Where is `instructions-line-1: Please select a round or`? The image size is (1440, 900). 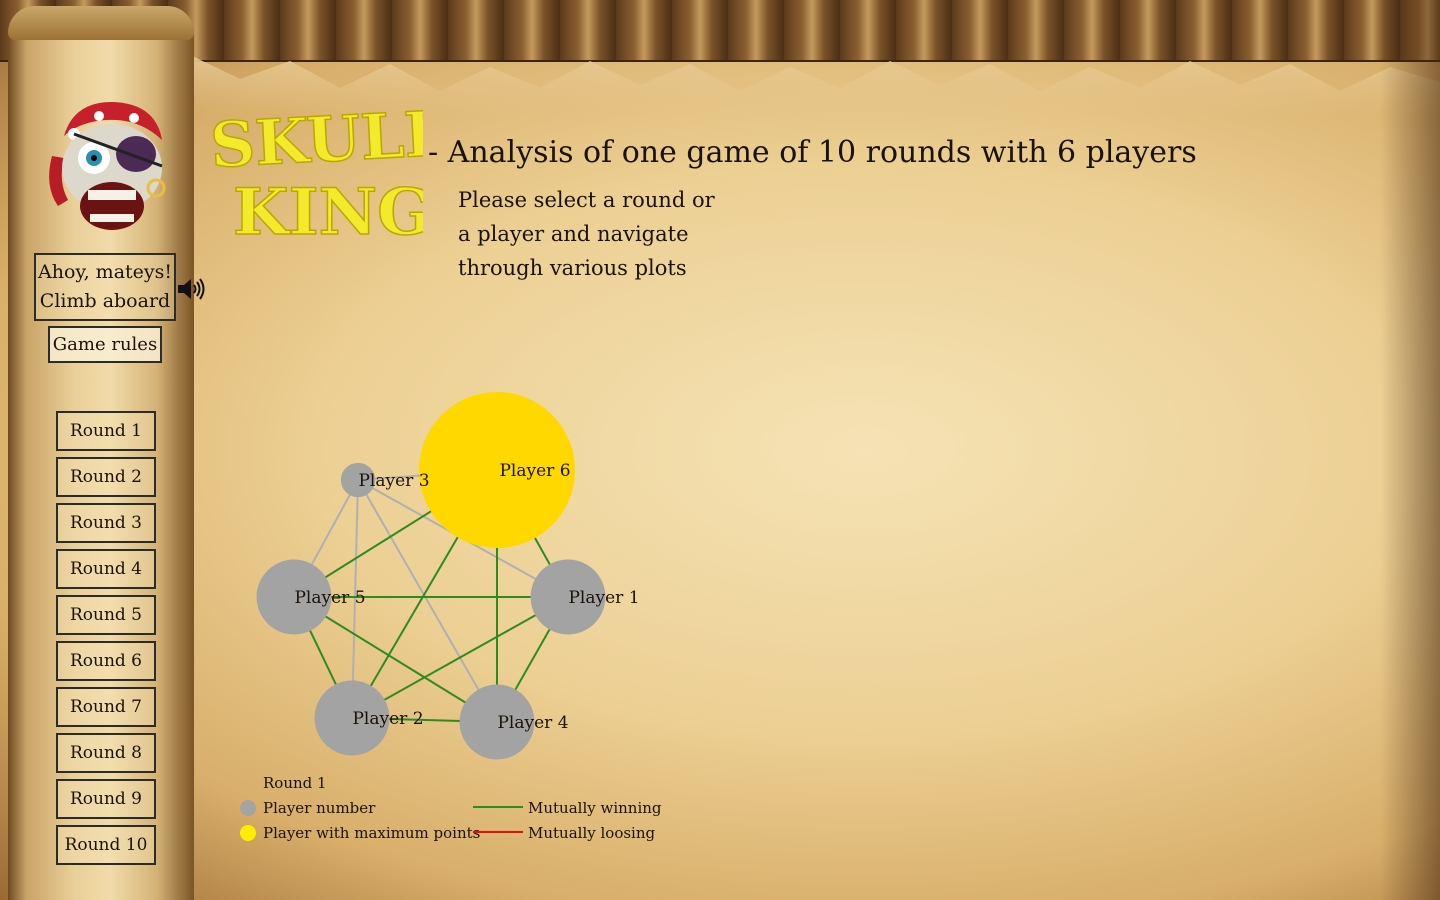 instructions-line-1: Please select a round or is located at coordinates (586, 200).